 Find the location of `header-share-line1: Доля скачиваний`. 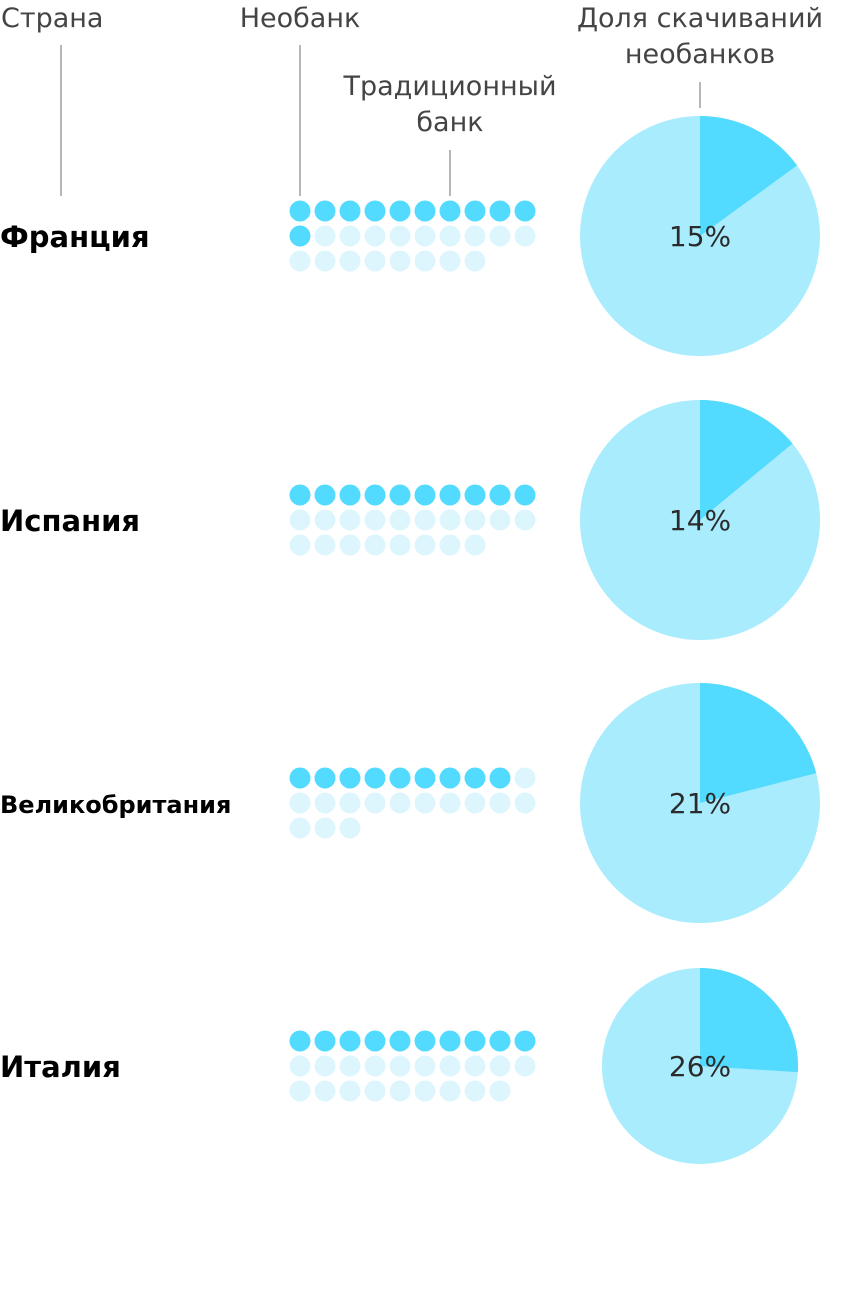

header-share-line1: Доля скачиваний is located at coordinates (700, 18).